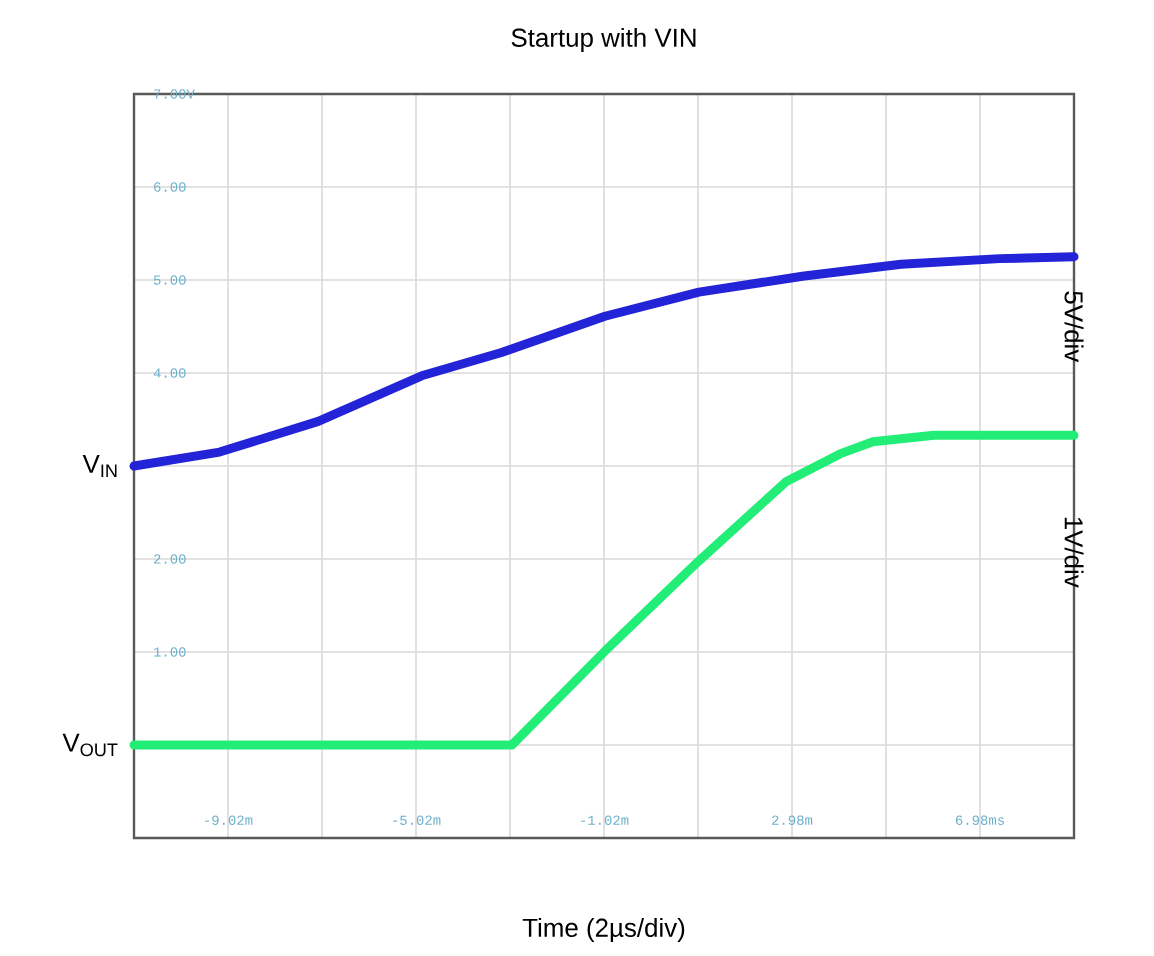  What do you see at coordinates (603, 40) in the screenshot?
I see `chart-title: Startup with VIN` at bounding box center [603, 40].